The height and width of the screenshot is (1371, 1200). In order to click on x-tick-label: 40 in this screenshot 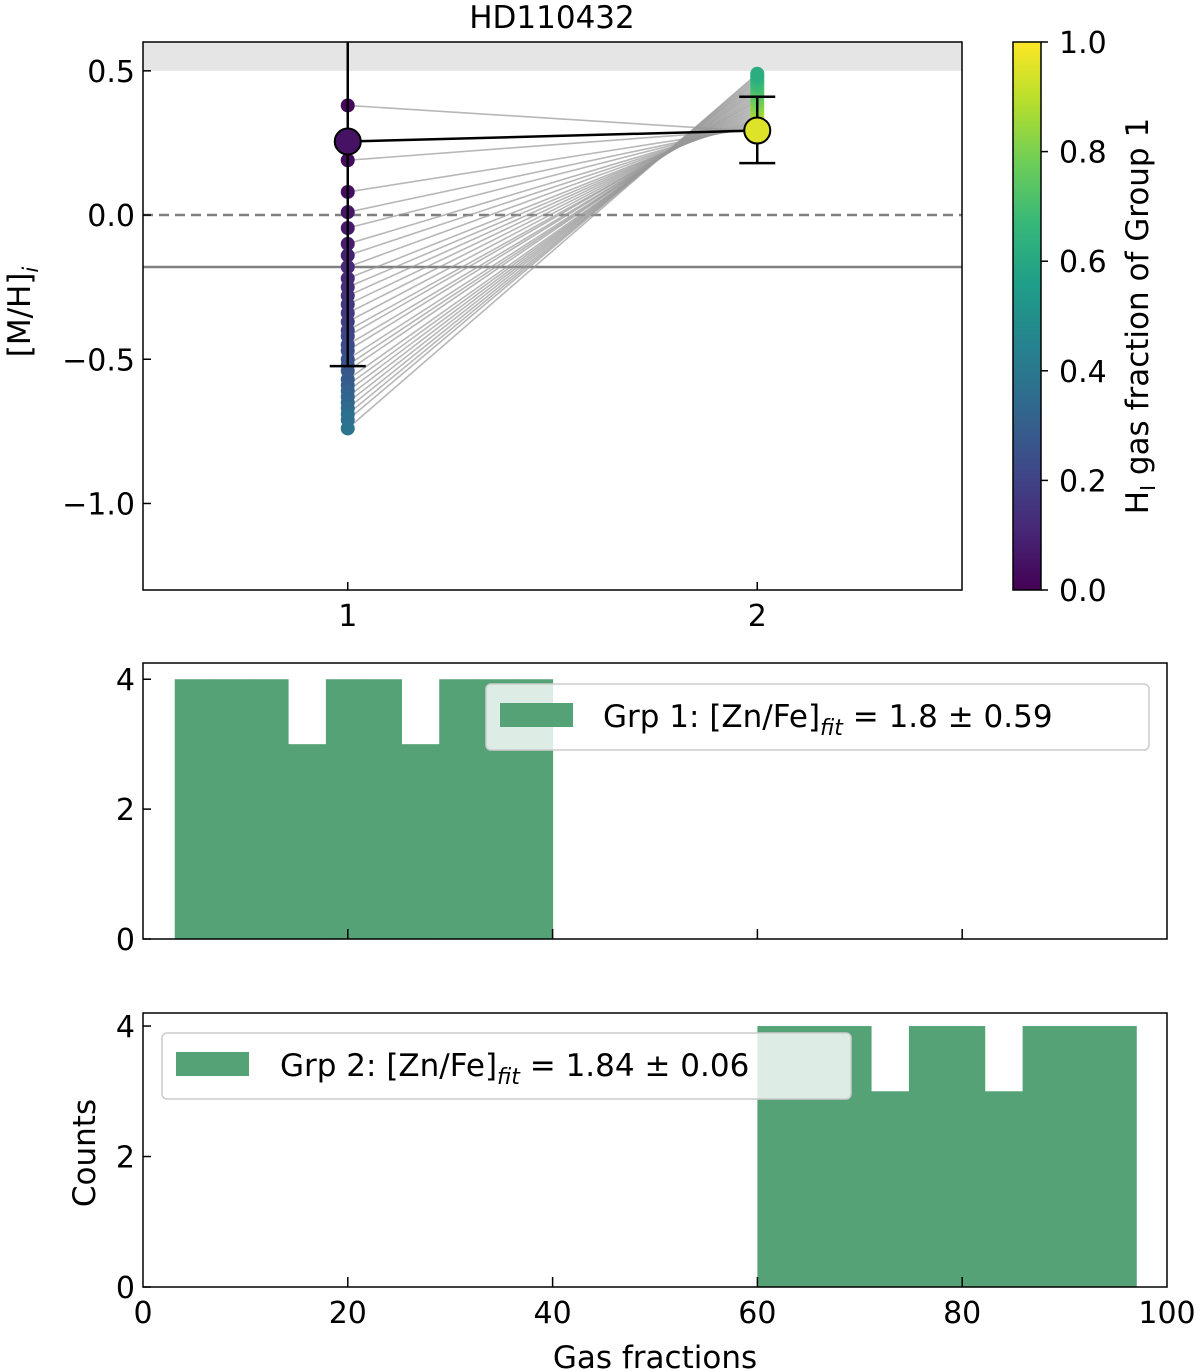, I will do `click(553, 1313)`.